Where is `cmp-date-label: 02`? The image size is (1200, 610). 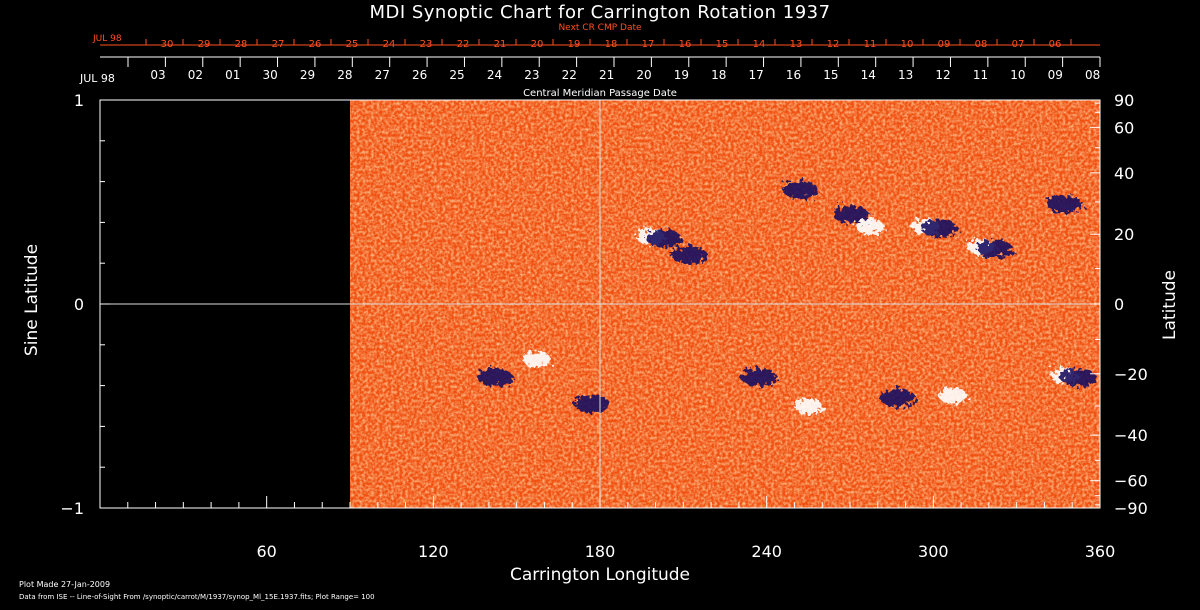
cmp-date-label: 02 is located at coordinates (195, 75).